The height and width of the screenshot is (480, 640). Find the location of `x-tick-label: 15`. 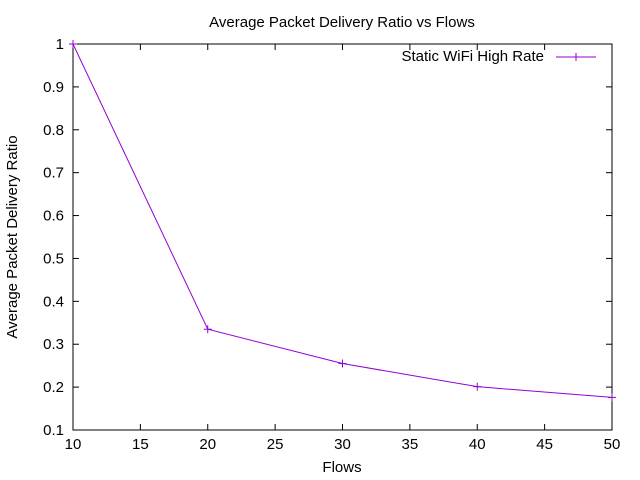

x-tick-label: 15 is located at coordinates (140, 444).